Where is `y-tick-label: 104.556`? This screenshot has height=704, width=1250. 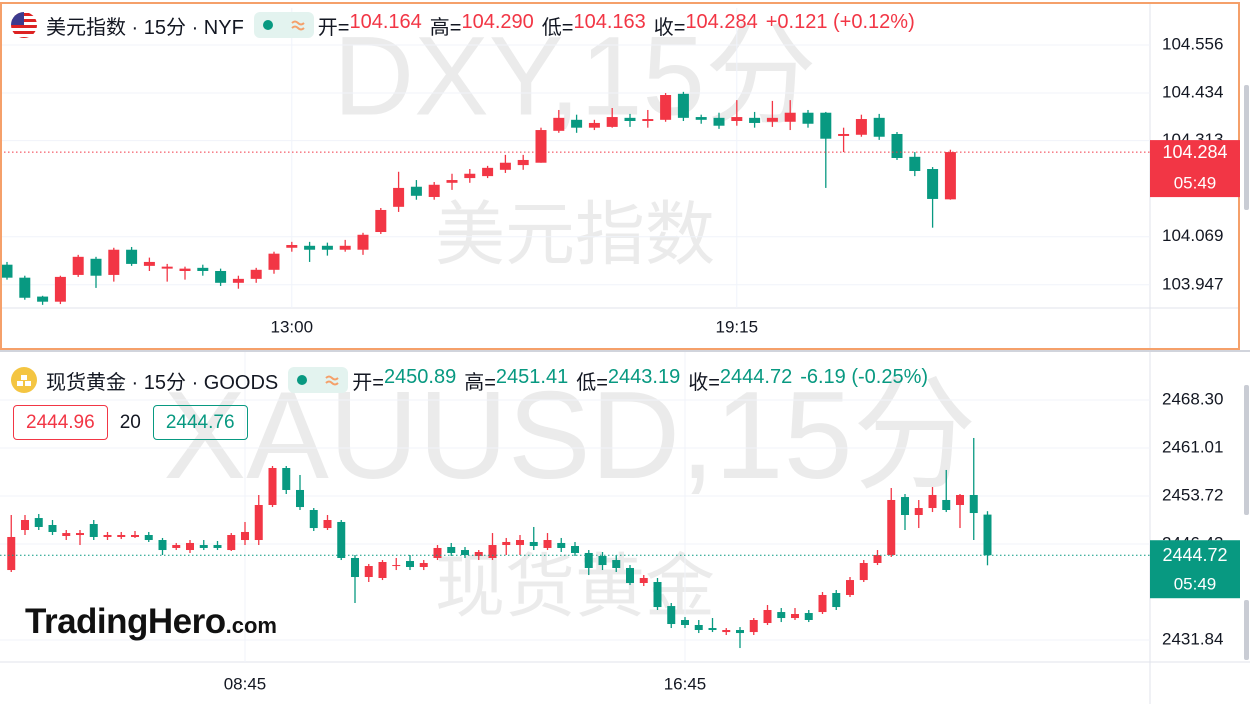
y-tick-label: 104.556 is located at coordinates (1192, 43).